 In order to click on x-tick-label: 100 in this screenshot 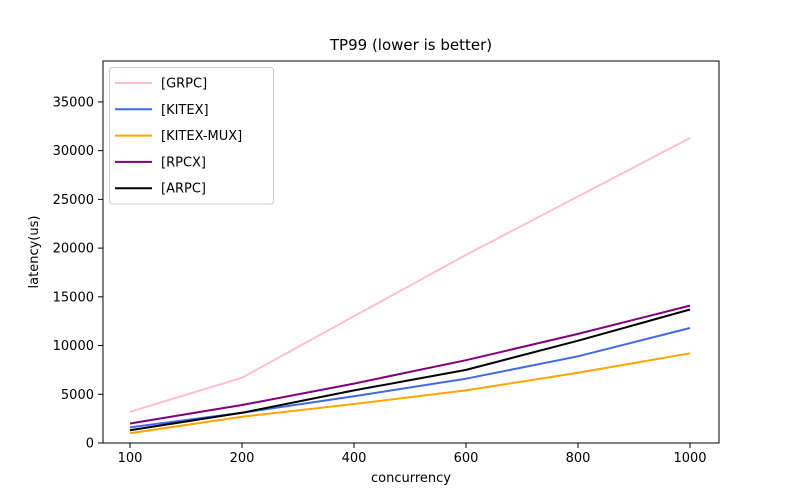, I will do `click(130, 458)`.